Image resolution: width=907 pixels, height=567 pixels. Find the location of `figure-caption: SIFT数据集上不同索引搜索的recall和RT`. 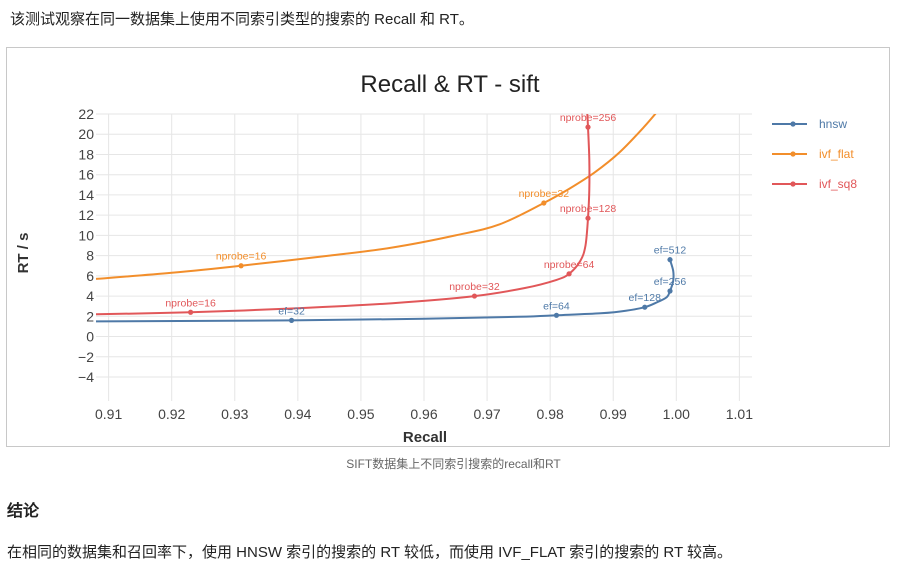

figure-caption: SIFT数据集上不同索引搜索的recall和RT is located at coordinates (453, 464).